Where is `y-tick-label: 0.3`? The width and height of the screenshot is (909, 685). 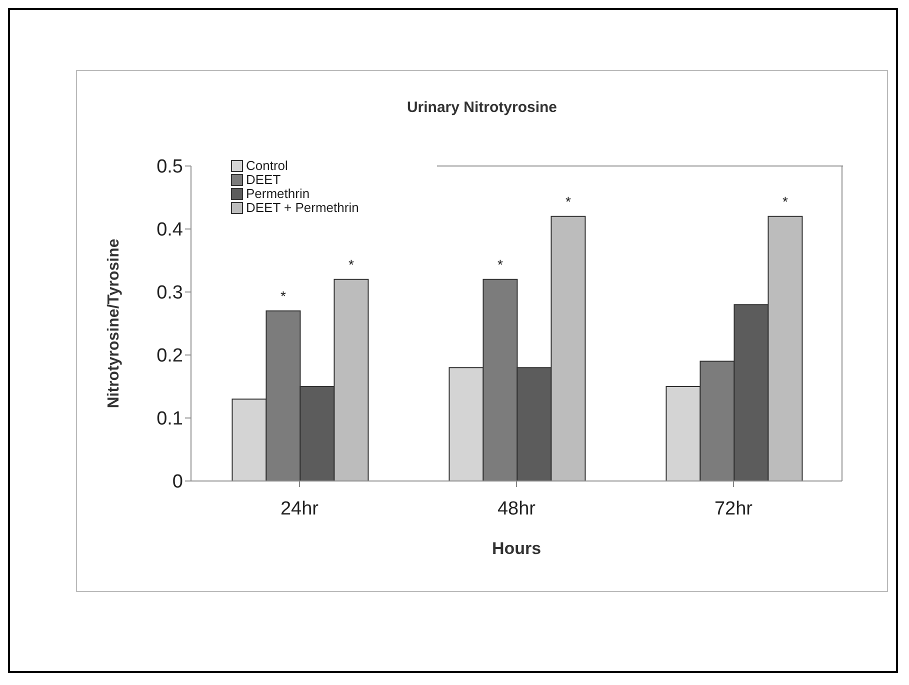 y-tick-label: 0.3 is located at coordinates (169, 293).